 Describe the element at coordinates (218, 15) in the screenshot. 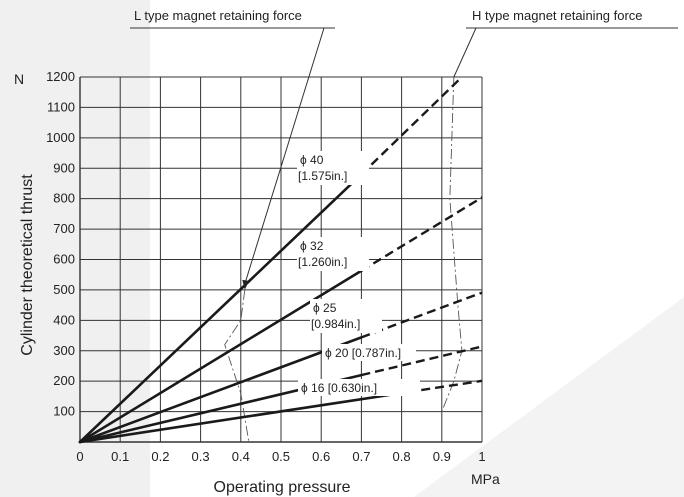

I see `l-type-callout-label: L type magnet retaining force` at that location.